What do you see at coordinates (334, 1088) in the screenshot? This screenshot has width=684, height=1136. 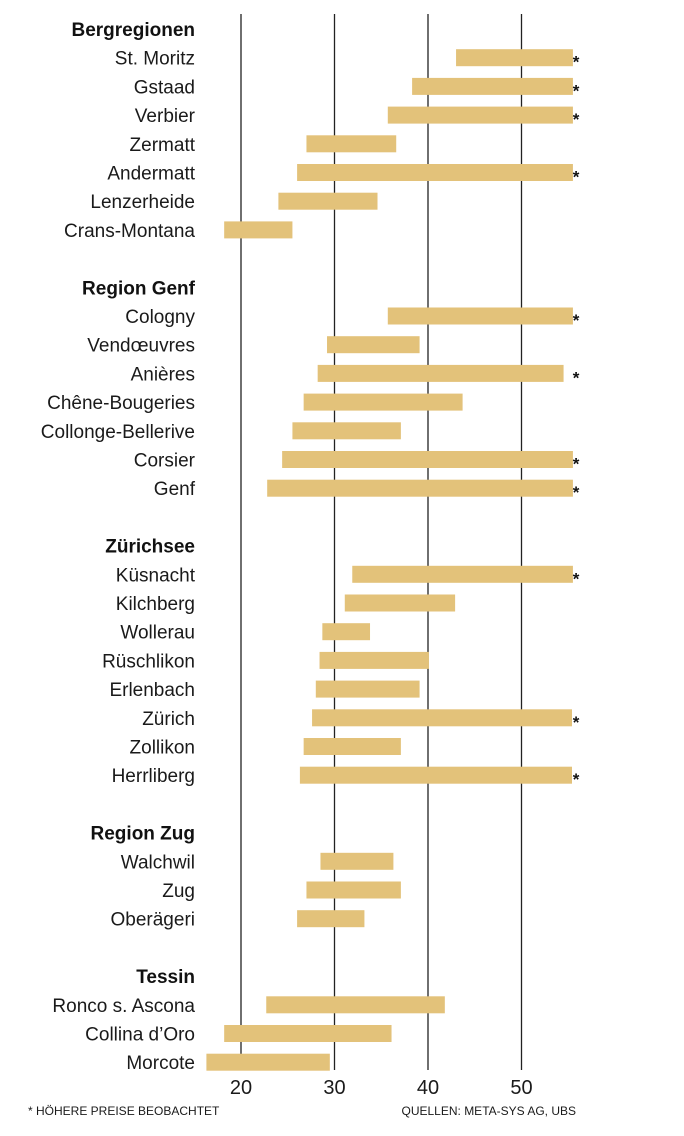 I see `x-tick-label: 30` at bounding box center [334, 1088].